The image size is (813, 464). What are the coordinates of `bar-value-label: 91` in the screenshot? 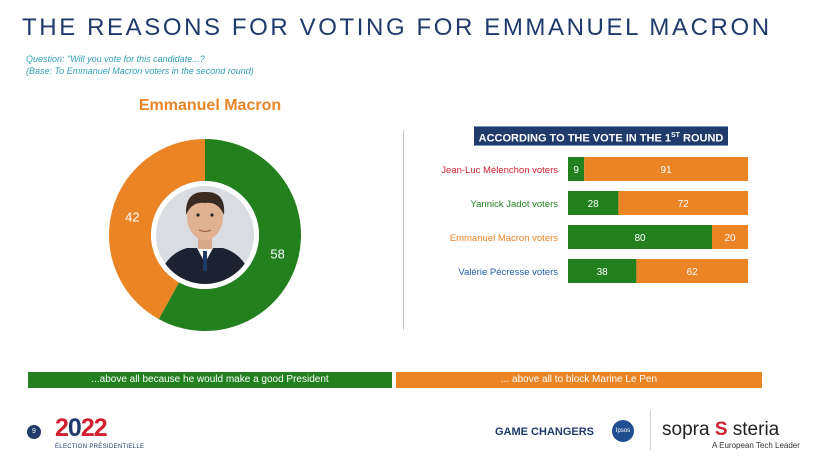 It's located at (667, 170).